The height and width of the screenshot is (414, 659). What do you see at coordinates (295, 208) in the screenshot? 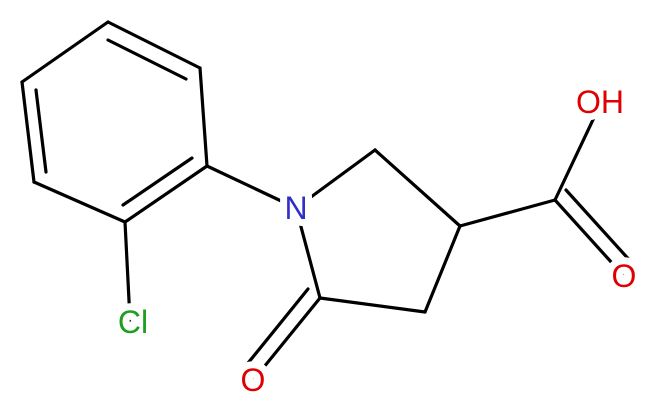
I see `atom-label: N` at bounding box center [295, 208].